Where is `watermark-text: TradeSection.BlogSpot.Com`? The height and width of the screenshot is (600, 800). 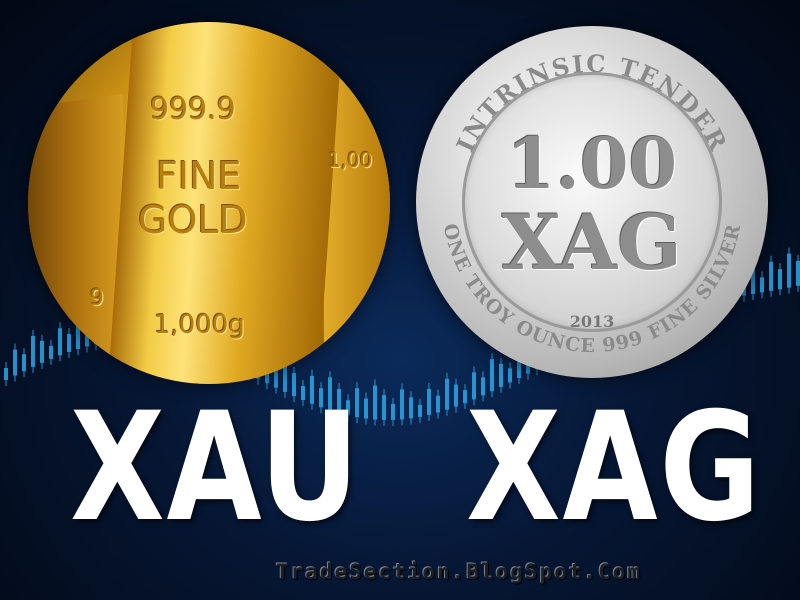
watermark-text: TradeSection.BlogSpot.Com is located at coordinates (459, 572).